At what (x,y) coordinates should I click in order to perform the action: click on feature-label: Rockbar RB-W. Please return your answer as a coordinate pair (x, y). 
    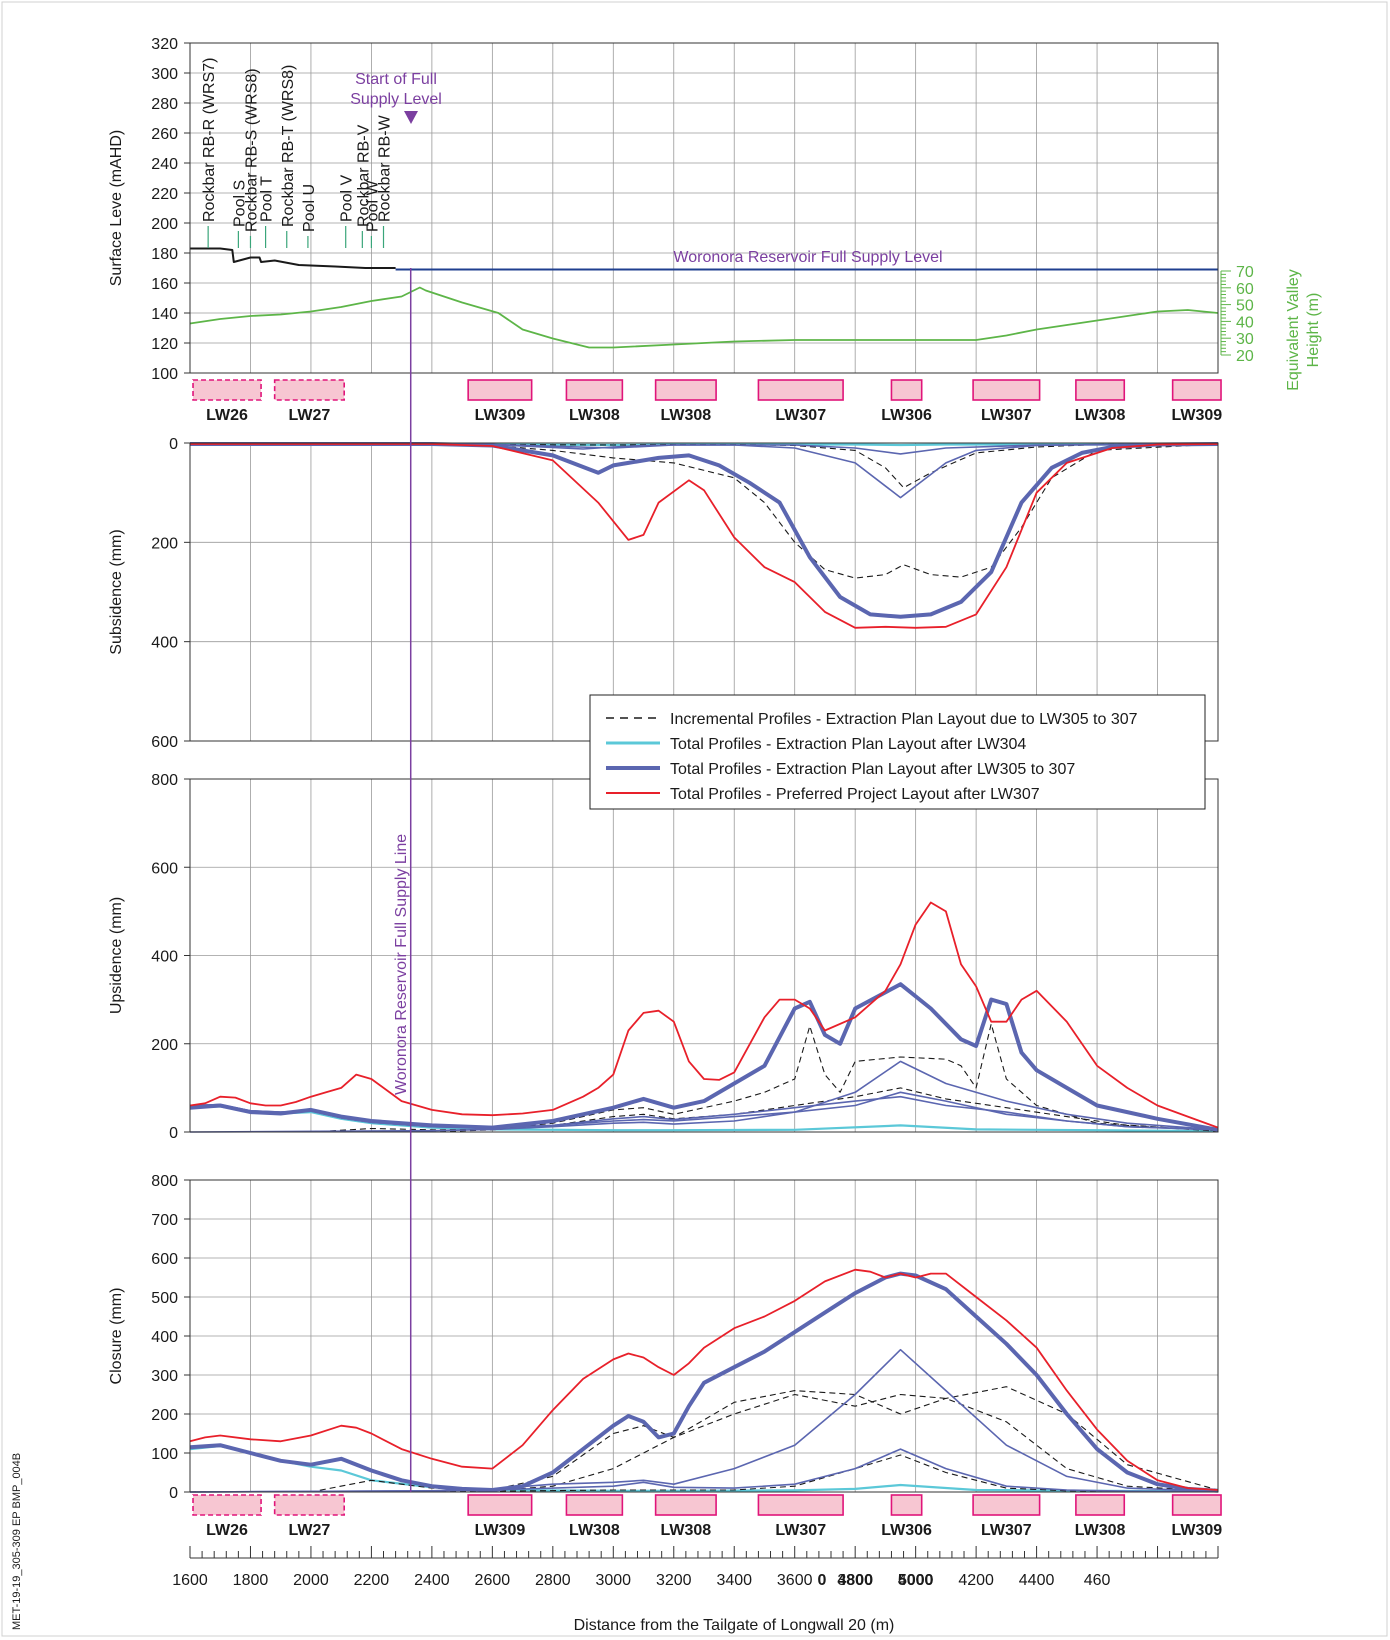
    Looking at the image, I should click on (385, 168).